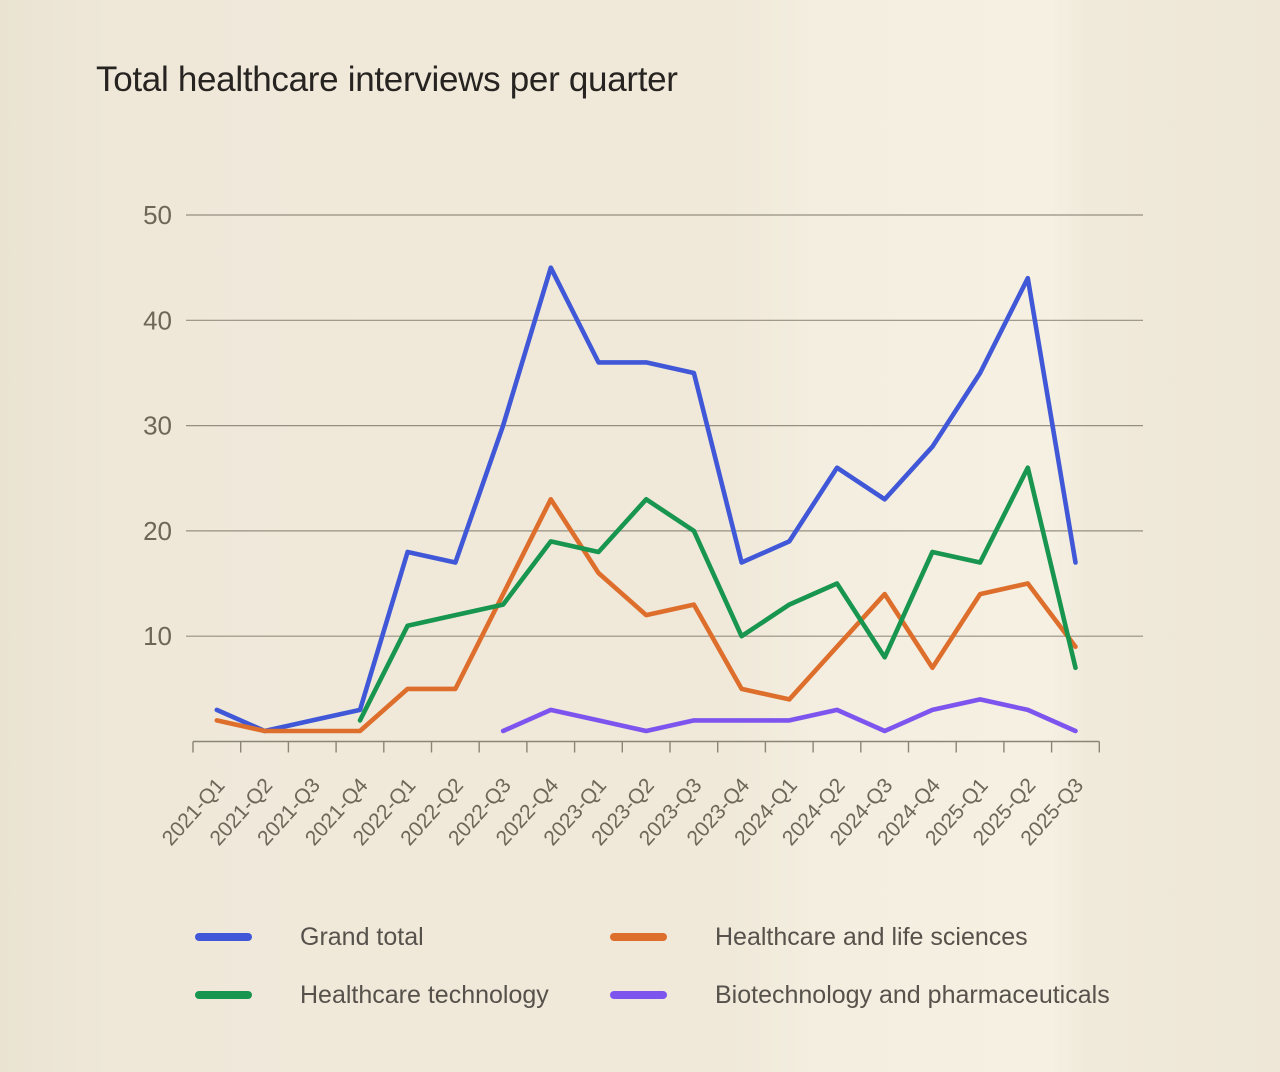 Image resolution: width=1280 pixels, height=1072 pixels. I want to click on legend-label: Healthcare technology, so click(424, 994).